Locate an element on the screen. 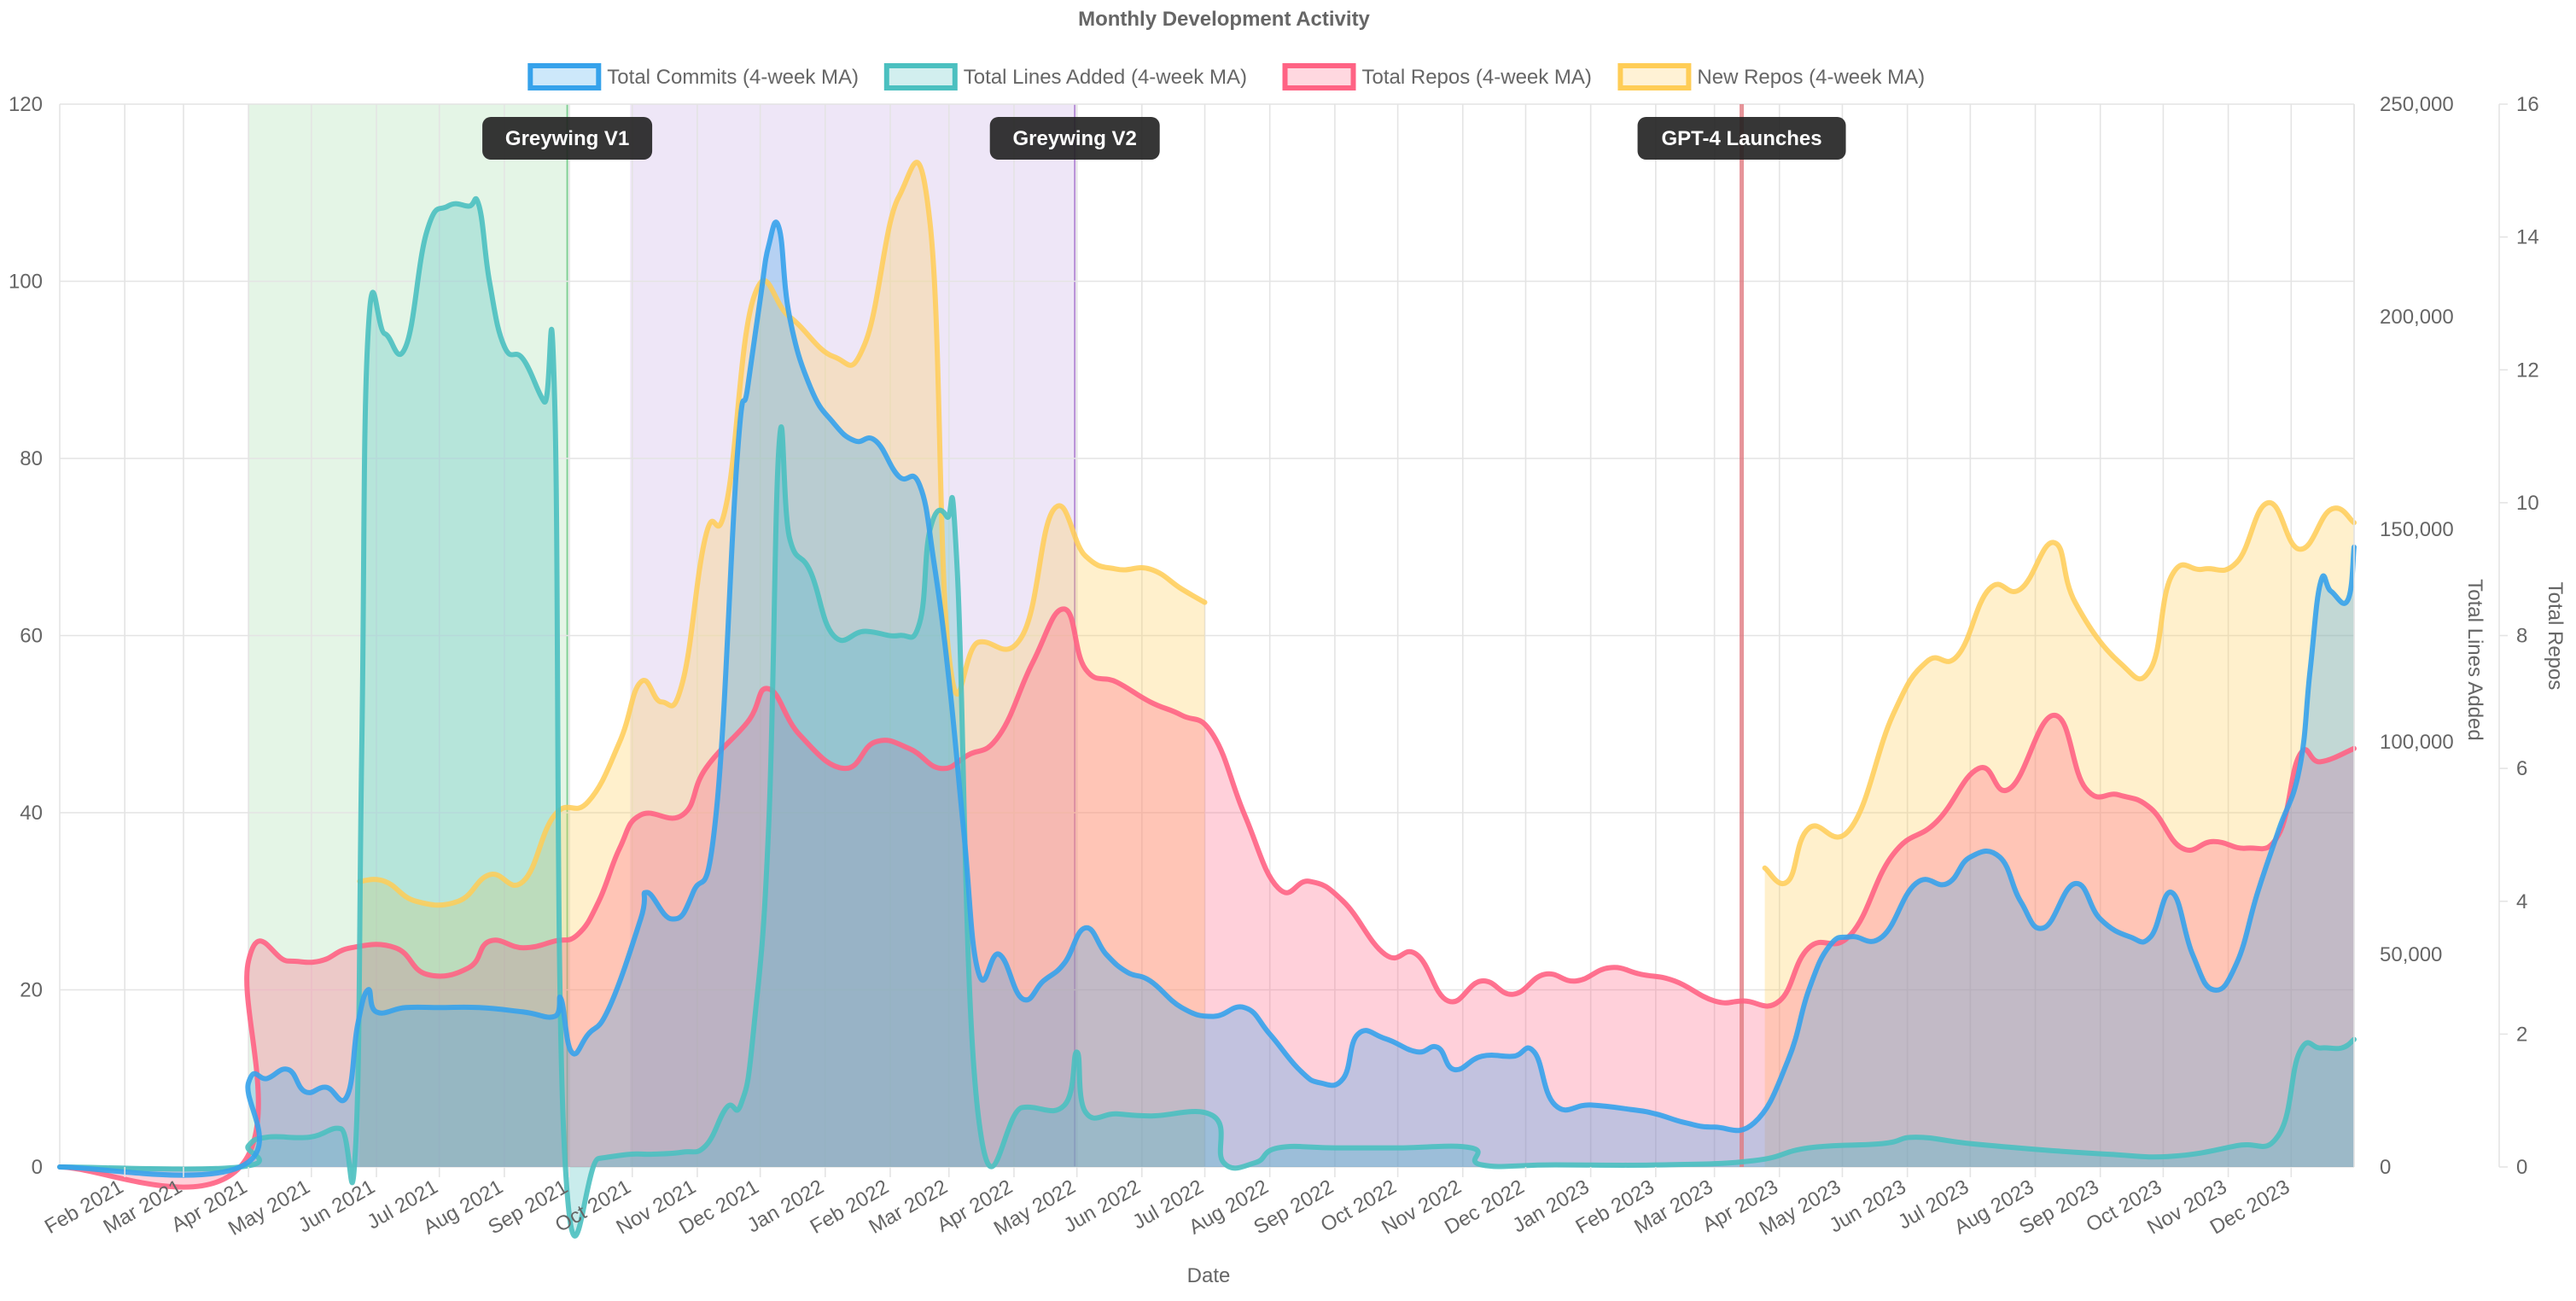 This screenshot has height=1301, width=2576. left-tick-6: 120 is located at coordinates (26, 104).